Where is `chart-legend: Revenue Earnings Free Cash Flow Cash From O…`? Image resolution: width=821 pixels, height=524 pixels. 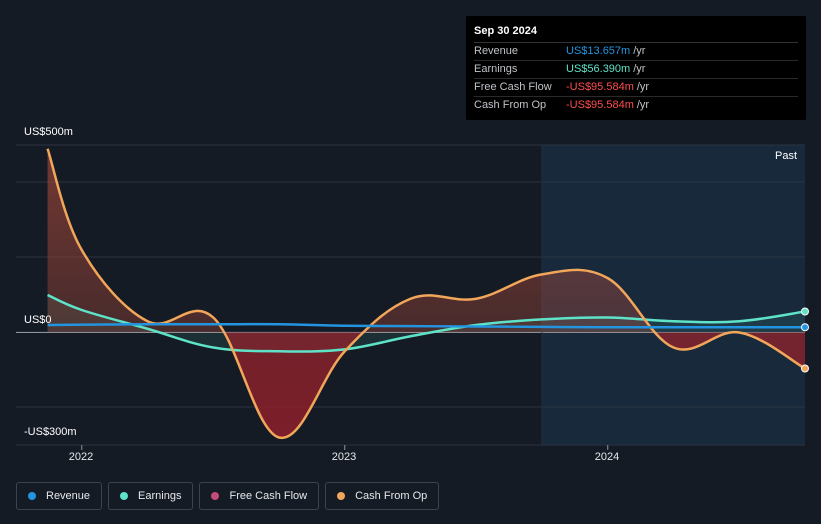 chart-legend: Revenue Earnings Free Cash Flow Cash From O… is located at coordinates (228, 496).